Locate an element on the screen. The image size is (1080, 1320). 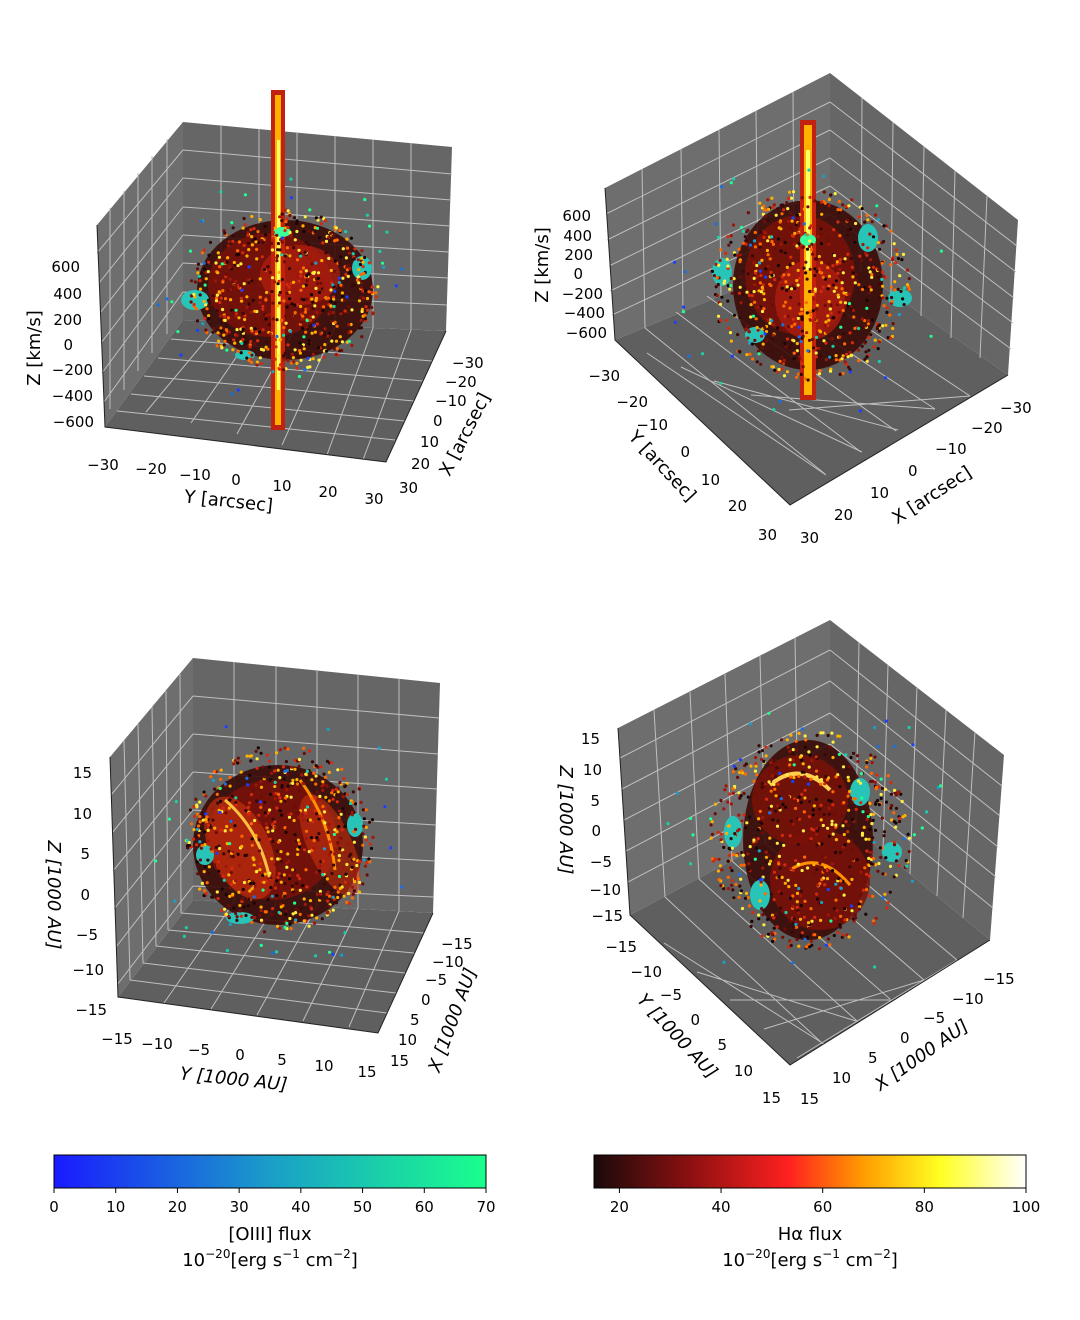
y-axis-label: Y [arcsec] is located at coordinates (228, 501).